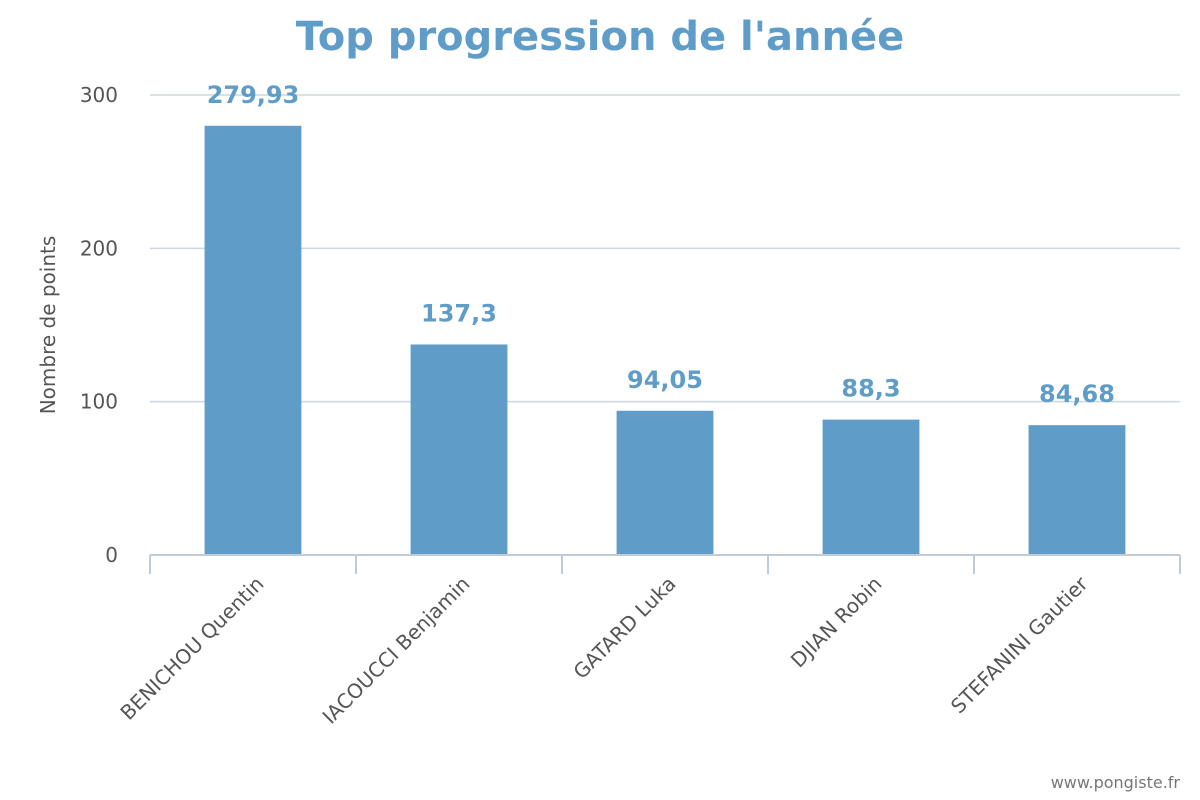  I want to click on y-tick-label: 100, so click(99, 402).